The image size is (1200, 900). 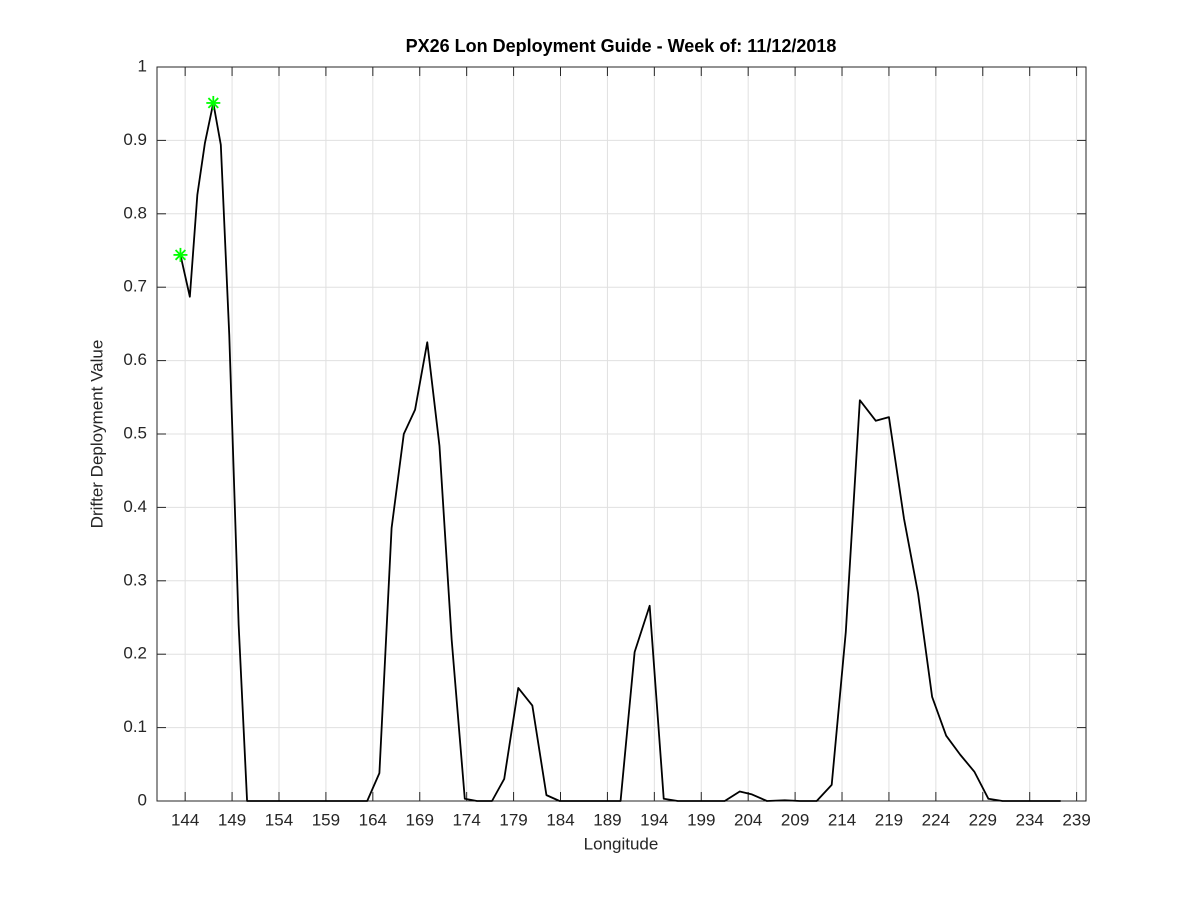 What do you see at coordinates (621, 843) in the screenshot?
I see `x-axis-label: Longitude` at bounding box center [621, 843].